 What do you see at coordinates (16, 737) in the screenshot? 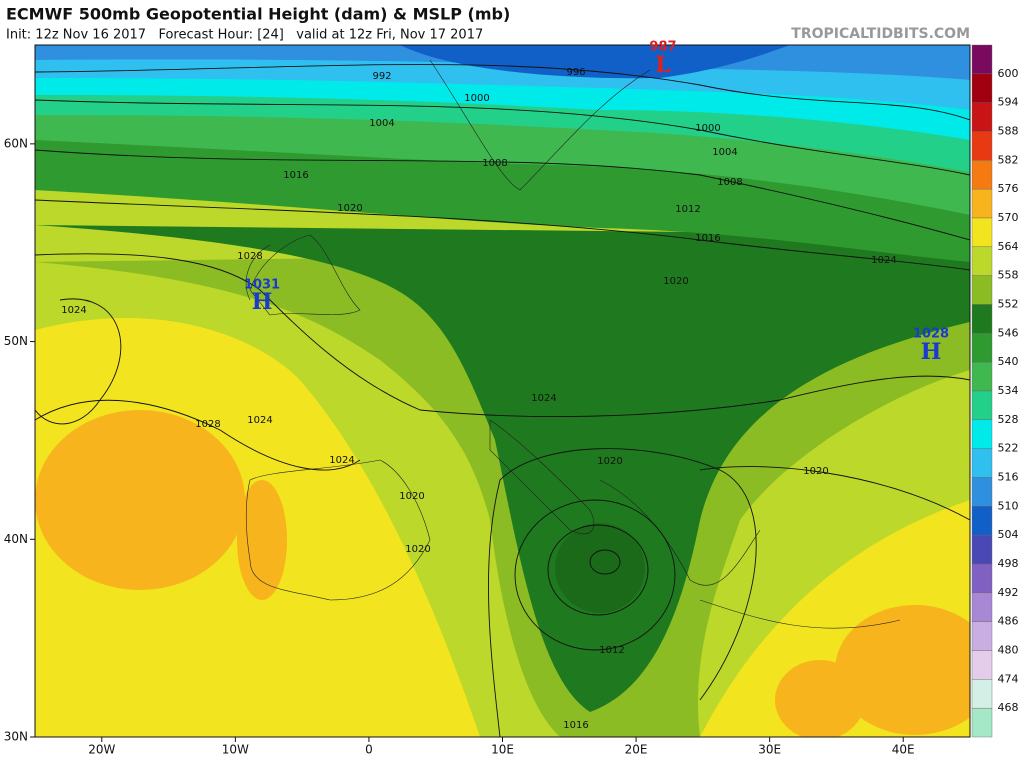
I see `y-tick-label: 30N` at bounding box center [16, 737].